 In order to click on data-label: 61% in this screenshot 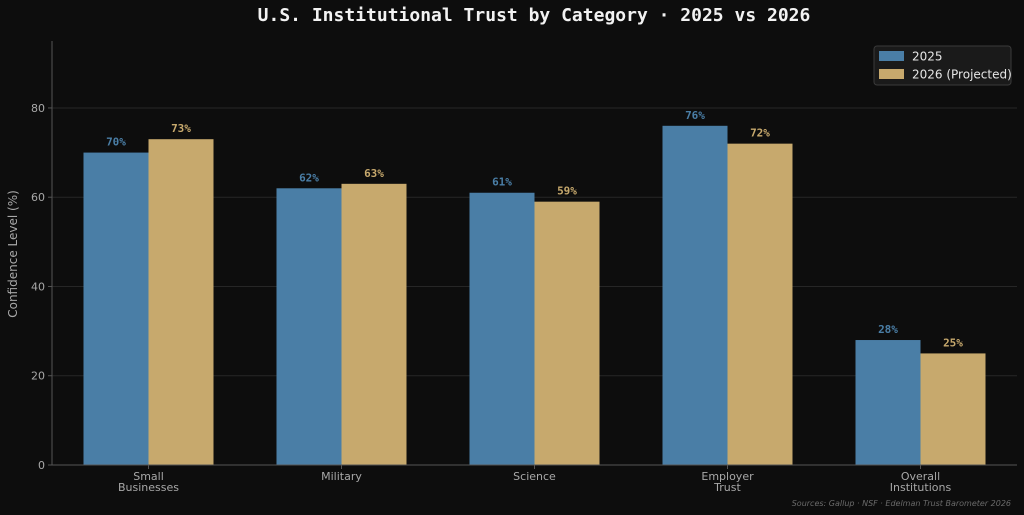, I will do `click(502, 182)`.